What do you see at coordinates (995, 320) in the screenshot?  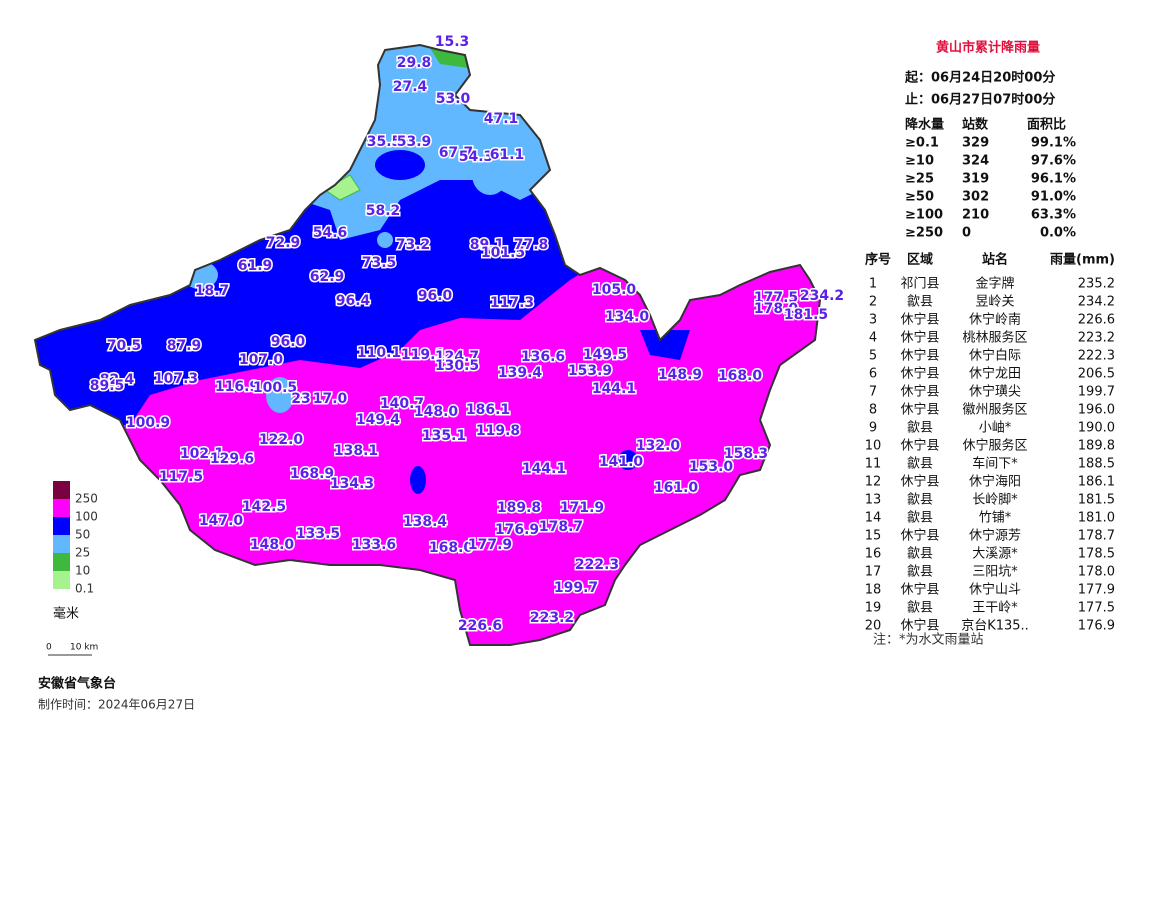 I see `ranking-cell: 休宁岭南` at bounding box center [995, 320].